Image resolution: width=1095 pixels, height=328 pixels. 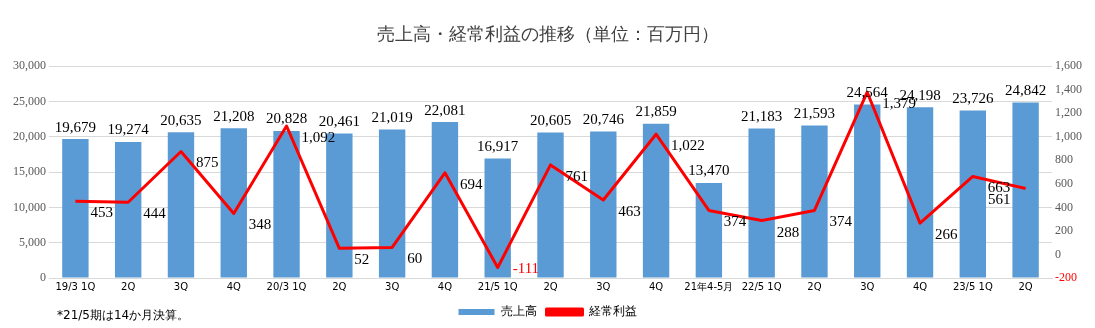 What do you see at coordinates (1068, 88) in the screenshot?
I see `y2-tick-label: 1,400` at bounding box center [1068, 88].